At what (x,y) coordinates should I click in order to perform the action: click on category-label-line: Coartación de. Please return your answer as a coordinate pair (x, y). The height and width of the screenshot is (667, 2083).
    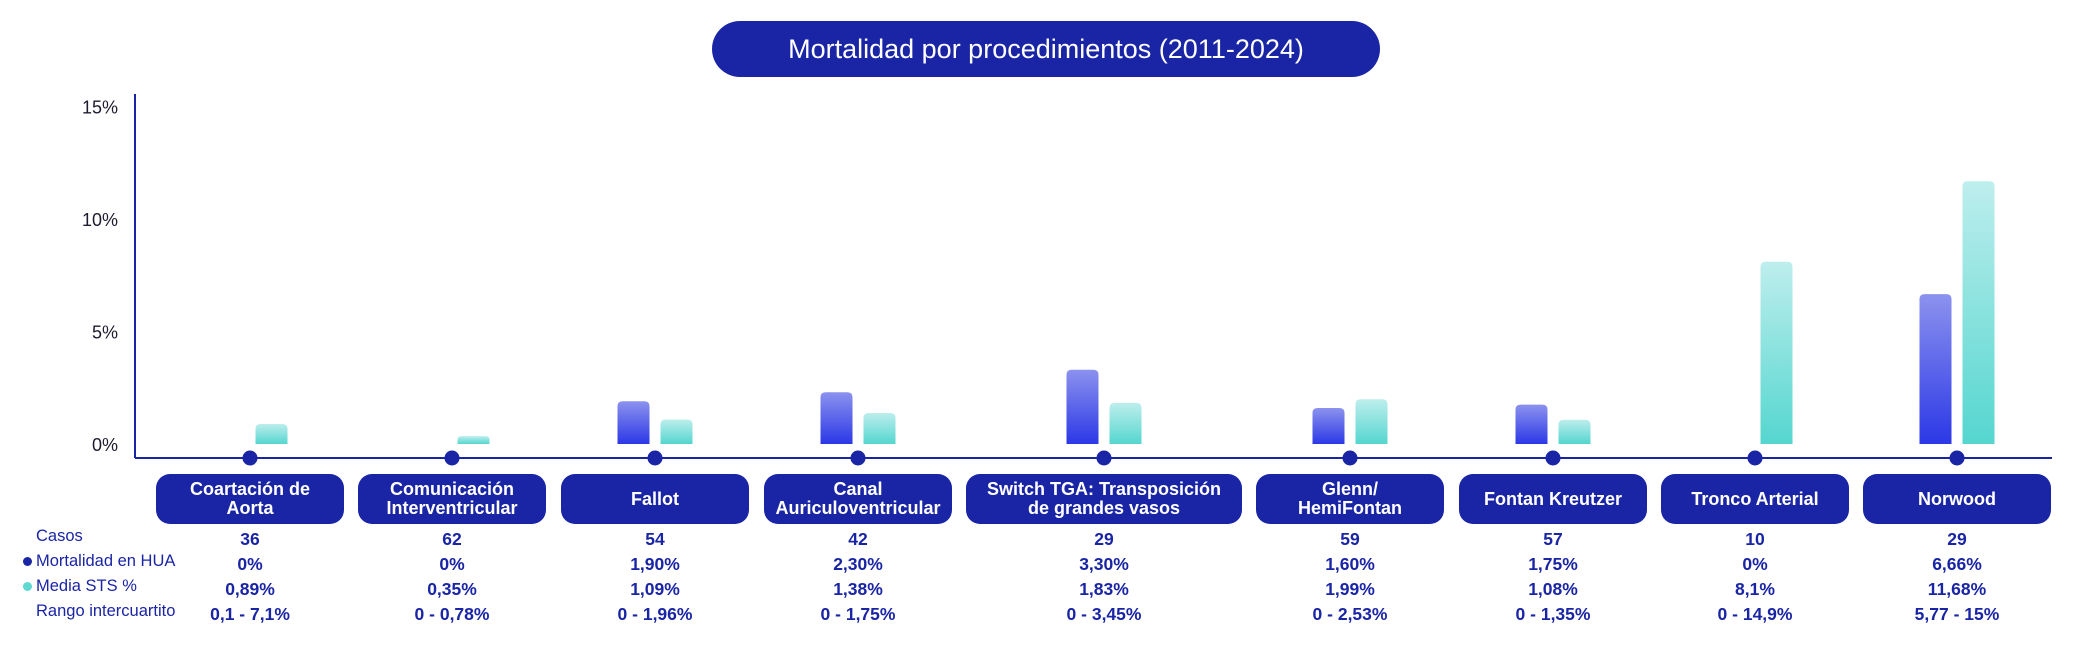
    Looking at the image, I should click on (250, 489).